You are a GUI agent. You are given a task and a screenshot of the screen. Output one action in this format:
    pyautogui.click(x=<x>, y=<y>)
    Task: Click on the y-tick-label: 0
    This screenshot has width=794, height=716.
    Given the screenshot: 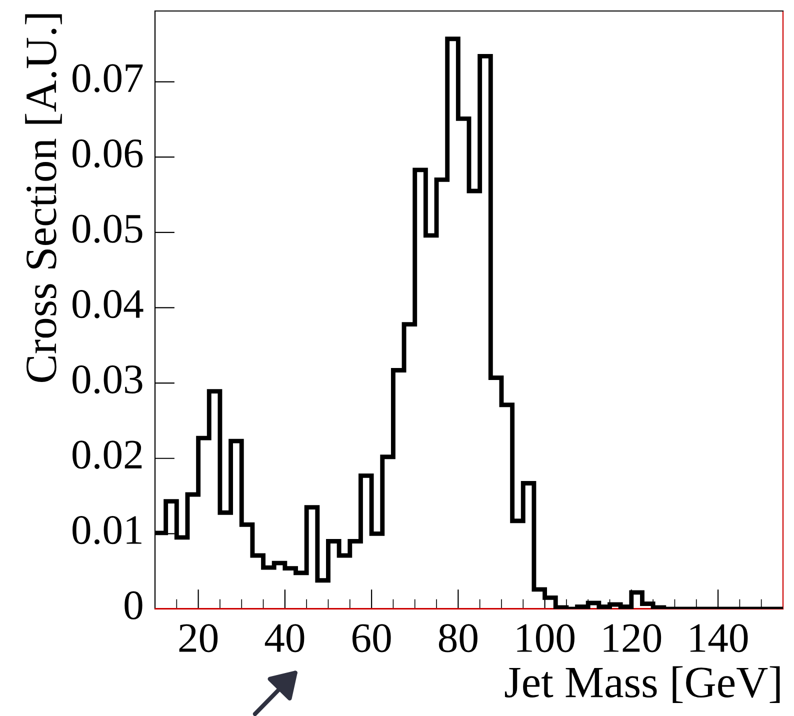 What is the action you would take?
    pyautogui.click(x=133, y=605)
    